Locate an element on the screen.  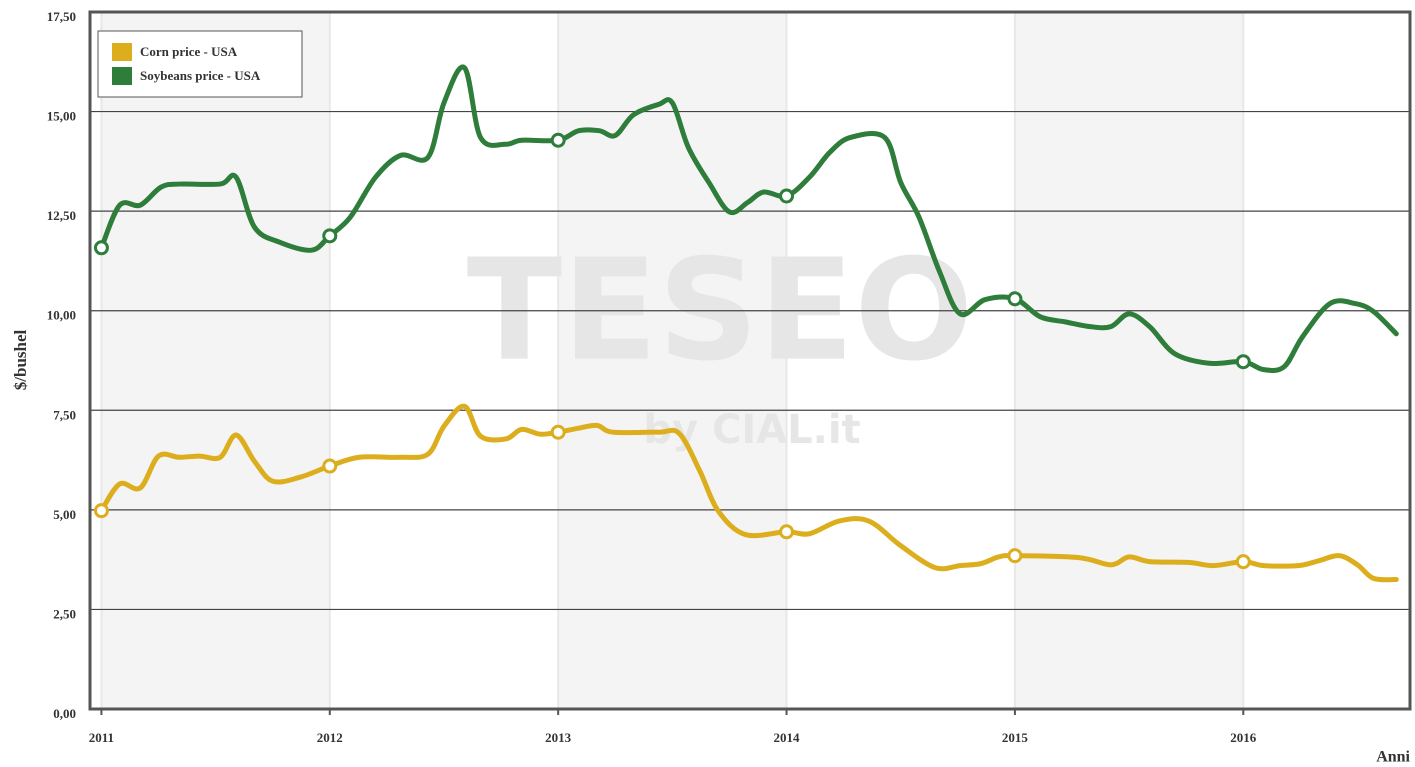
legend-label: Soybeans price - USA is located at coordinates (200, 75).